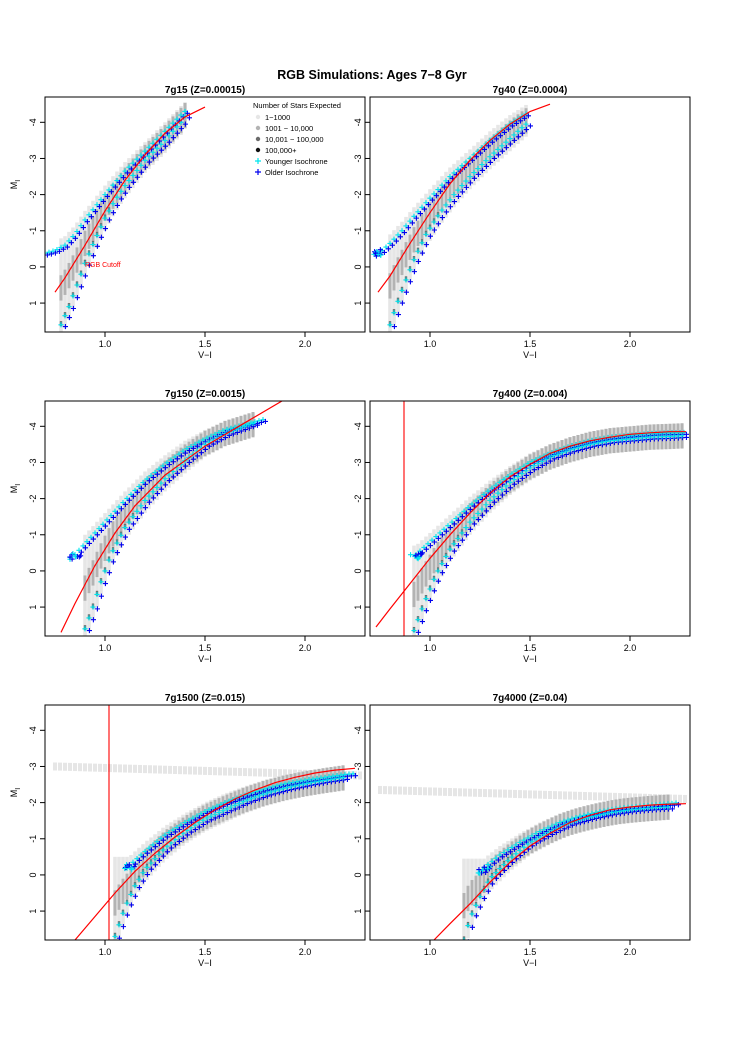 This screenshot has height=1053, width=744. I want to click on legend-entry: 1001 − 10,000, so click(289, 128).